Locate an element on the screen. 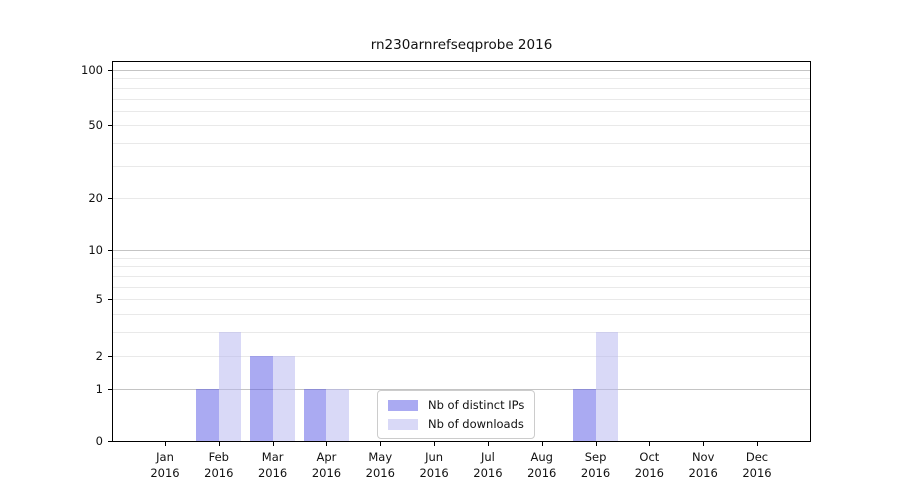 The height and width of the screenshot is (500, 900). x-tick-label: Jul 2016 is located at coordinates (488, 465).